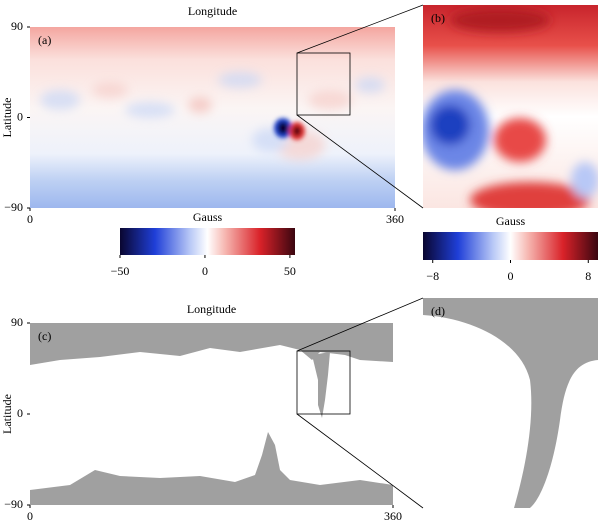 The width and height of the screenshot is (600, 526). I want to click on colorbar-tick-label: 8, so click(588, 276).